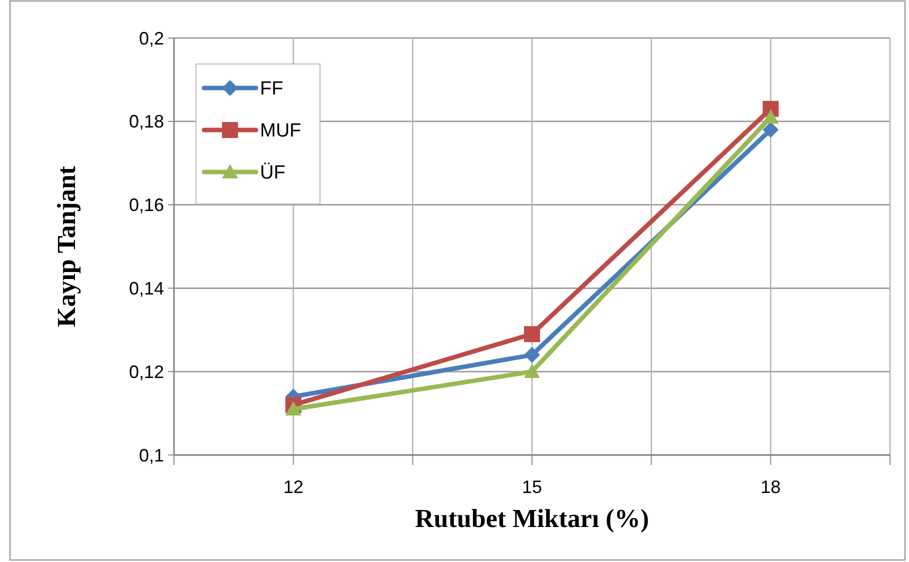  What do you see at coordinates (151, 455) in the screenshot?
I see `y-tick-label: 0,1` at bounding box center [151, 455].